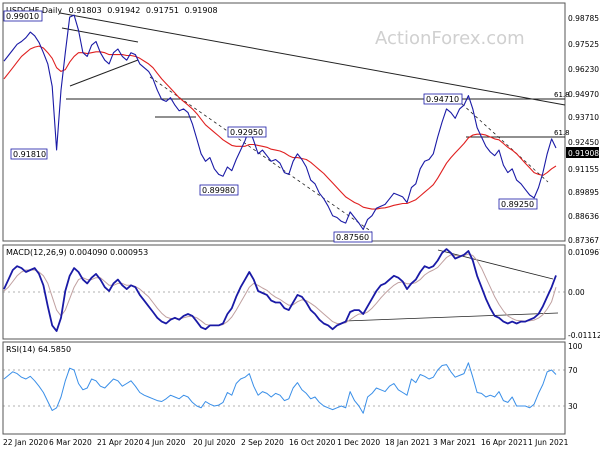 The image size is (600, 454). I want to click on label-low-087560: 0.87560, so click(352, 237).